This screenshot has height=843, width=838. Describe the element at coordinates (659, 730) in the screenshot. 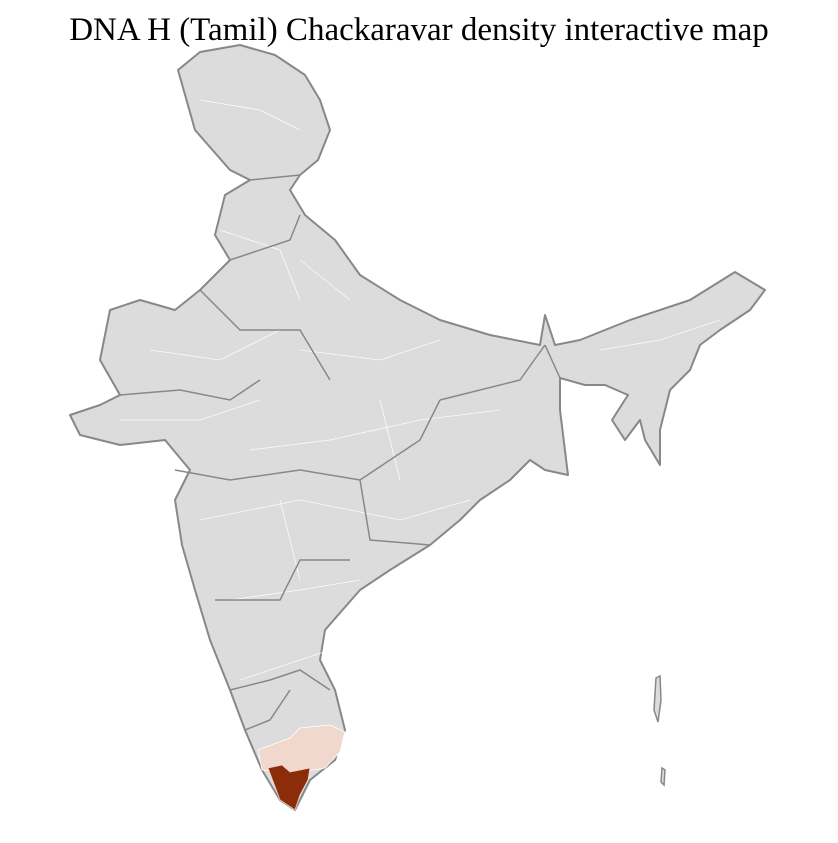

I see `andaman-islands` at that location.